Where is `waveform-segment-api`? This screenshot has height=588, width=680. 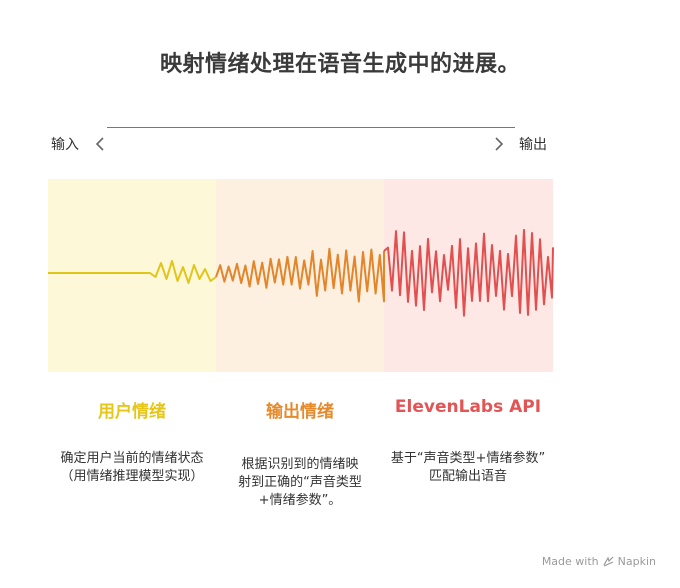 waveform-segment-api is located at coordinates (468, 272).